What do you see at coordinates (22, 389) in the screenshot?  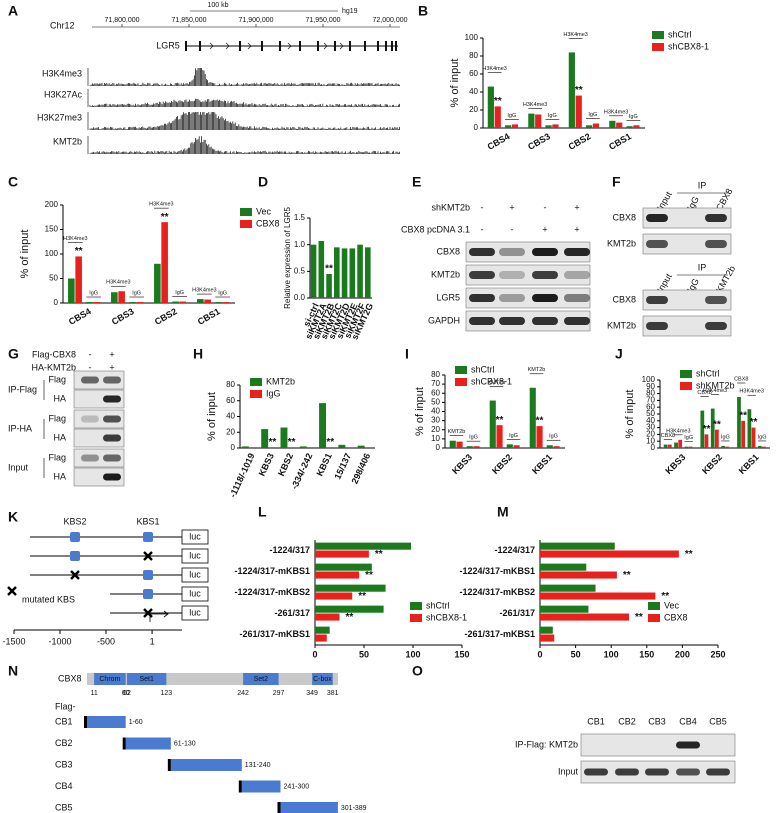 I see `block-label: IP-Flag` at bounding box center [22, 389].